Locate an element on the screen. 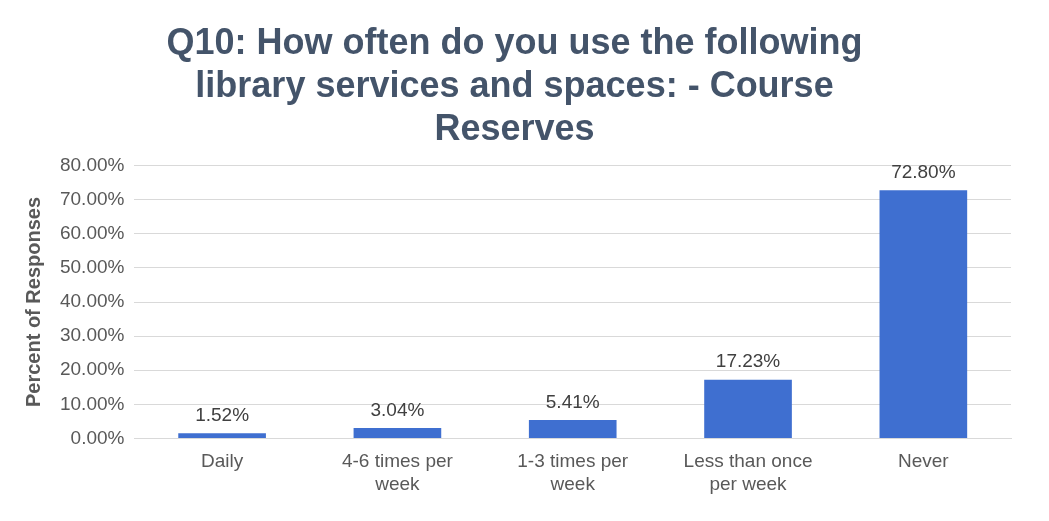  y-axis-title: Percent of Responses is located at coordinates (32, 302).